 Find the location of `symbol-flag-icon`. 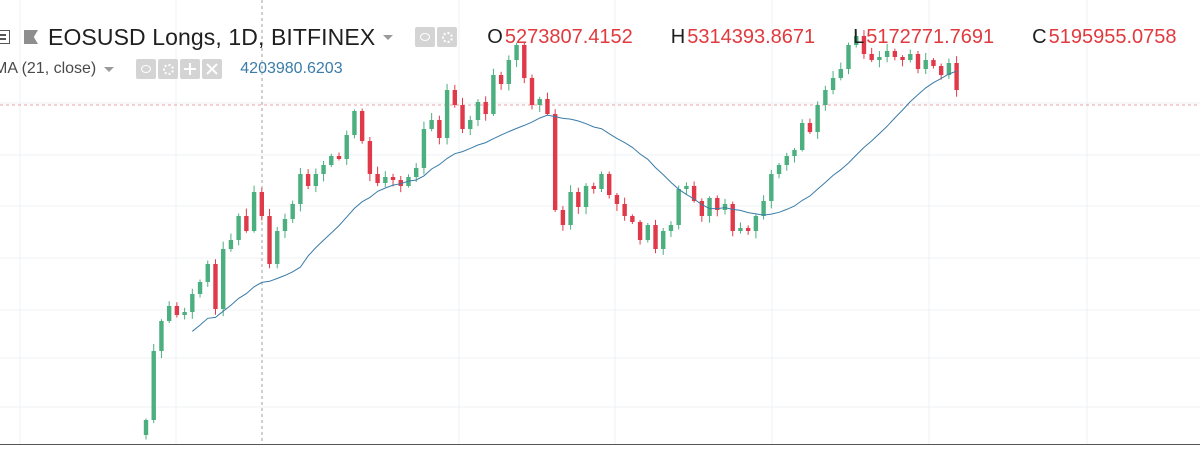

symbol-flag-icon is located at coordinates (31, 37).